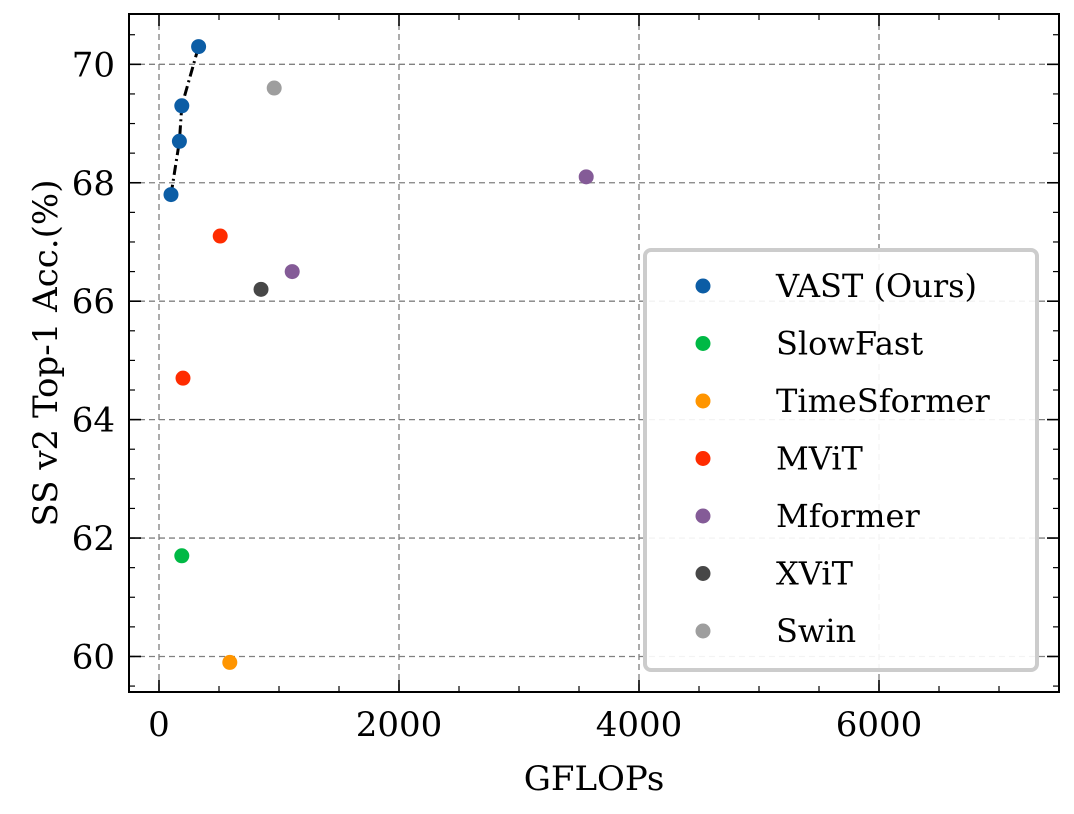 The width and height of the screenshot is (1074, 814). What do you see at coordinates (816, 631) in the screenshot?
I see `legend-label: Swin` at bounding box center [816, 631].